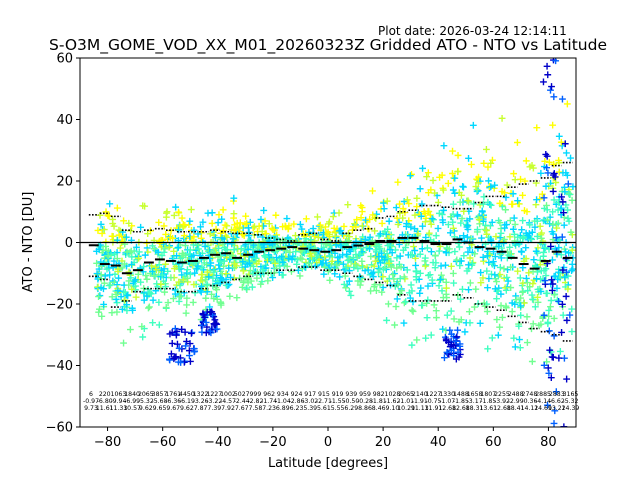  What do you see at coordinates (256, 408) in the screenshot?
I see `bin-stat-std: 7.58` at bounding box center [256, 408].